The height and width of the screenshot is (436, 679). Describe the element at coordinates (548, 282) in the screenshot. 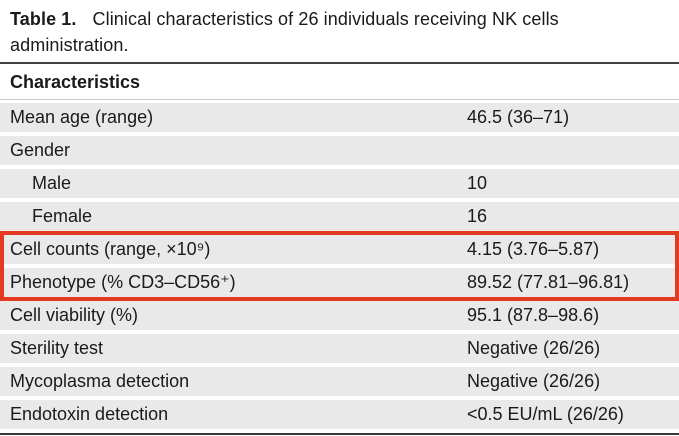

I see `row-value: 89.52 (77.81–96.81)` at that location.